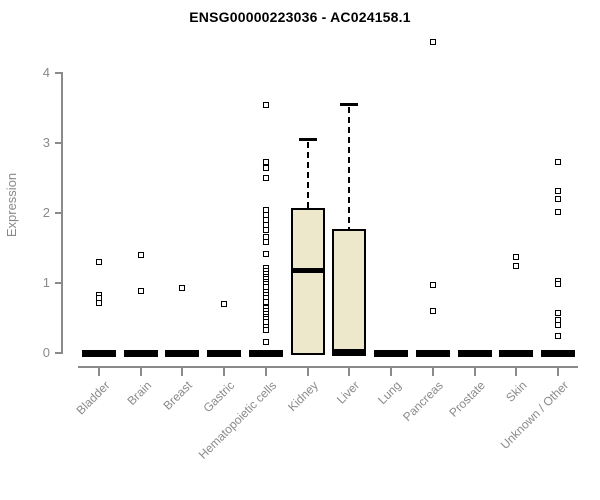  What do you see at coordinates (328, 367) in the screenshot?
I see `x-axis-line` at bounding box center [328, 367].